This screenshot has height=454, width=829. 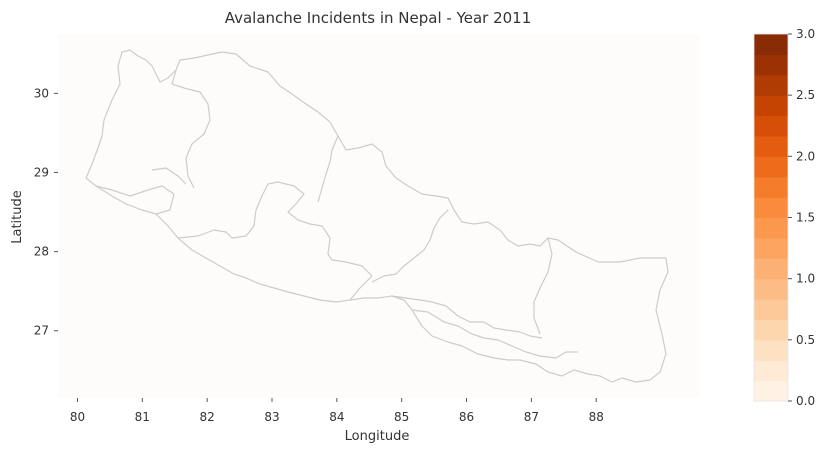 I want to click on x-axis-label: Longitude, so click(x=377, y=436).